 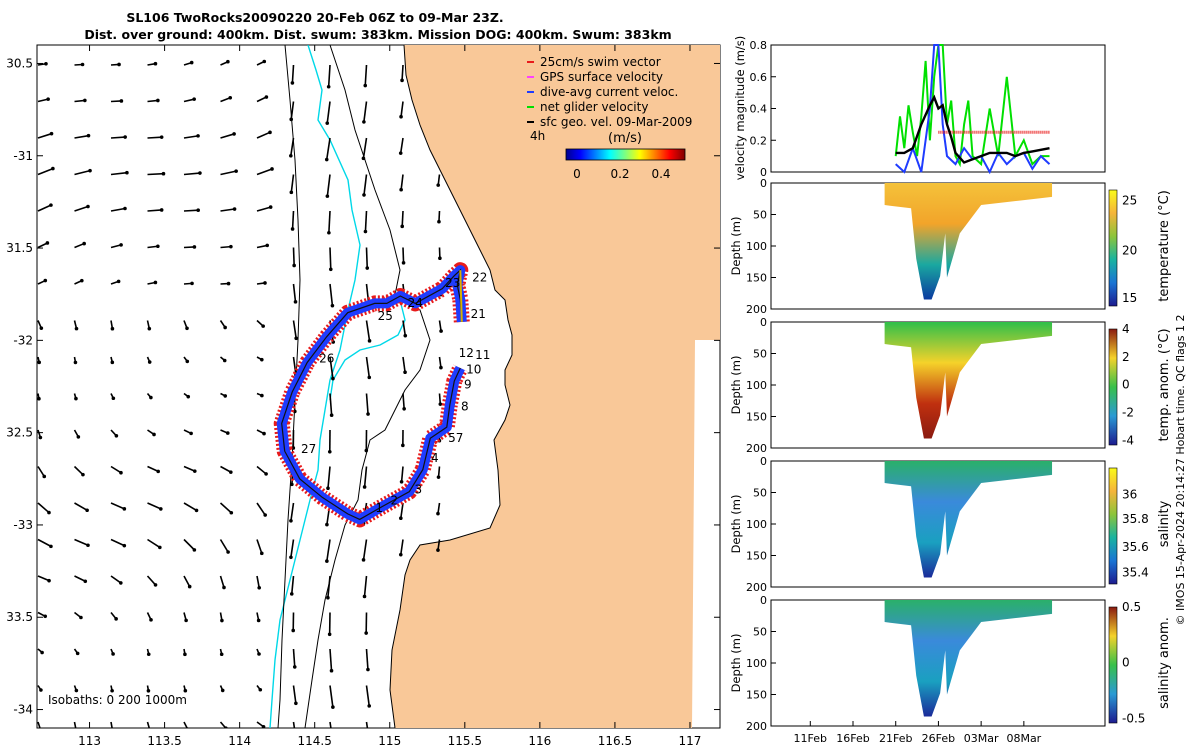 I want to click on map-xtick-label: 115, so click(x=389, y=741).